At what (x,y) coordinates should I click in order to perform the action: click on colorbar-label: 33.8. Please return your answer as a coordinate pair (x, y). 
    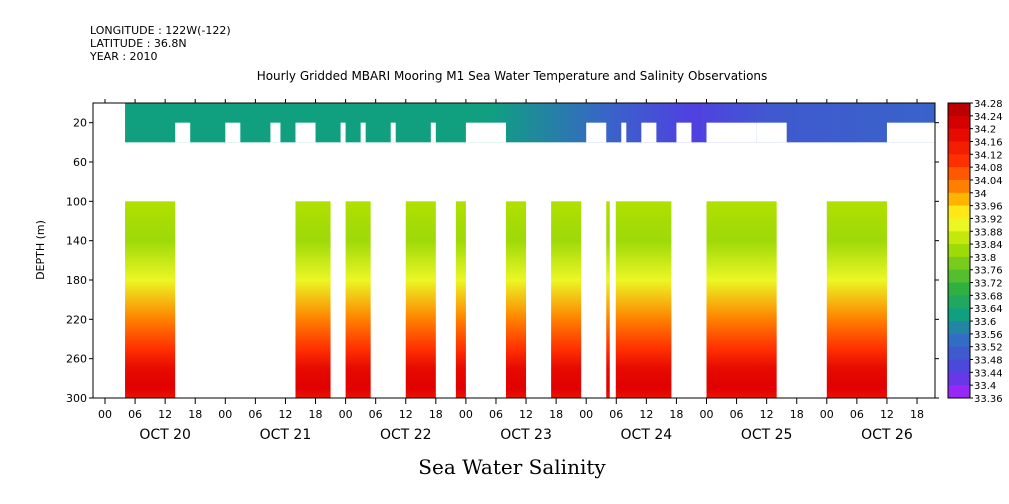
    Looking at the image, I should click on (985, 258).